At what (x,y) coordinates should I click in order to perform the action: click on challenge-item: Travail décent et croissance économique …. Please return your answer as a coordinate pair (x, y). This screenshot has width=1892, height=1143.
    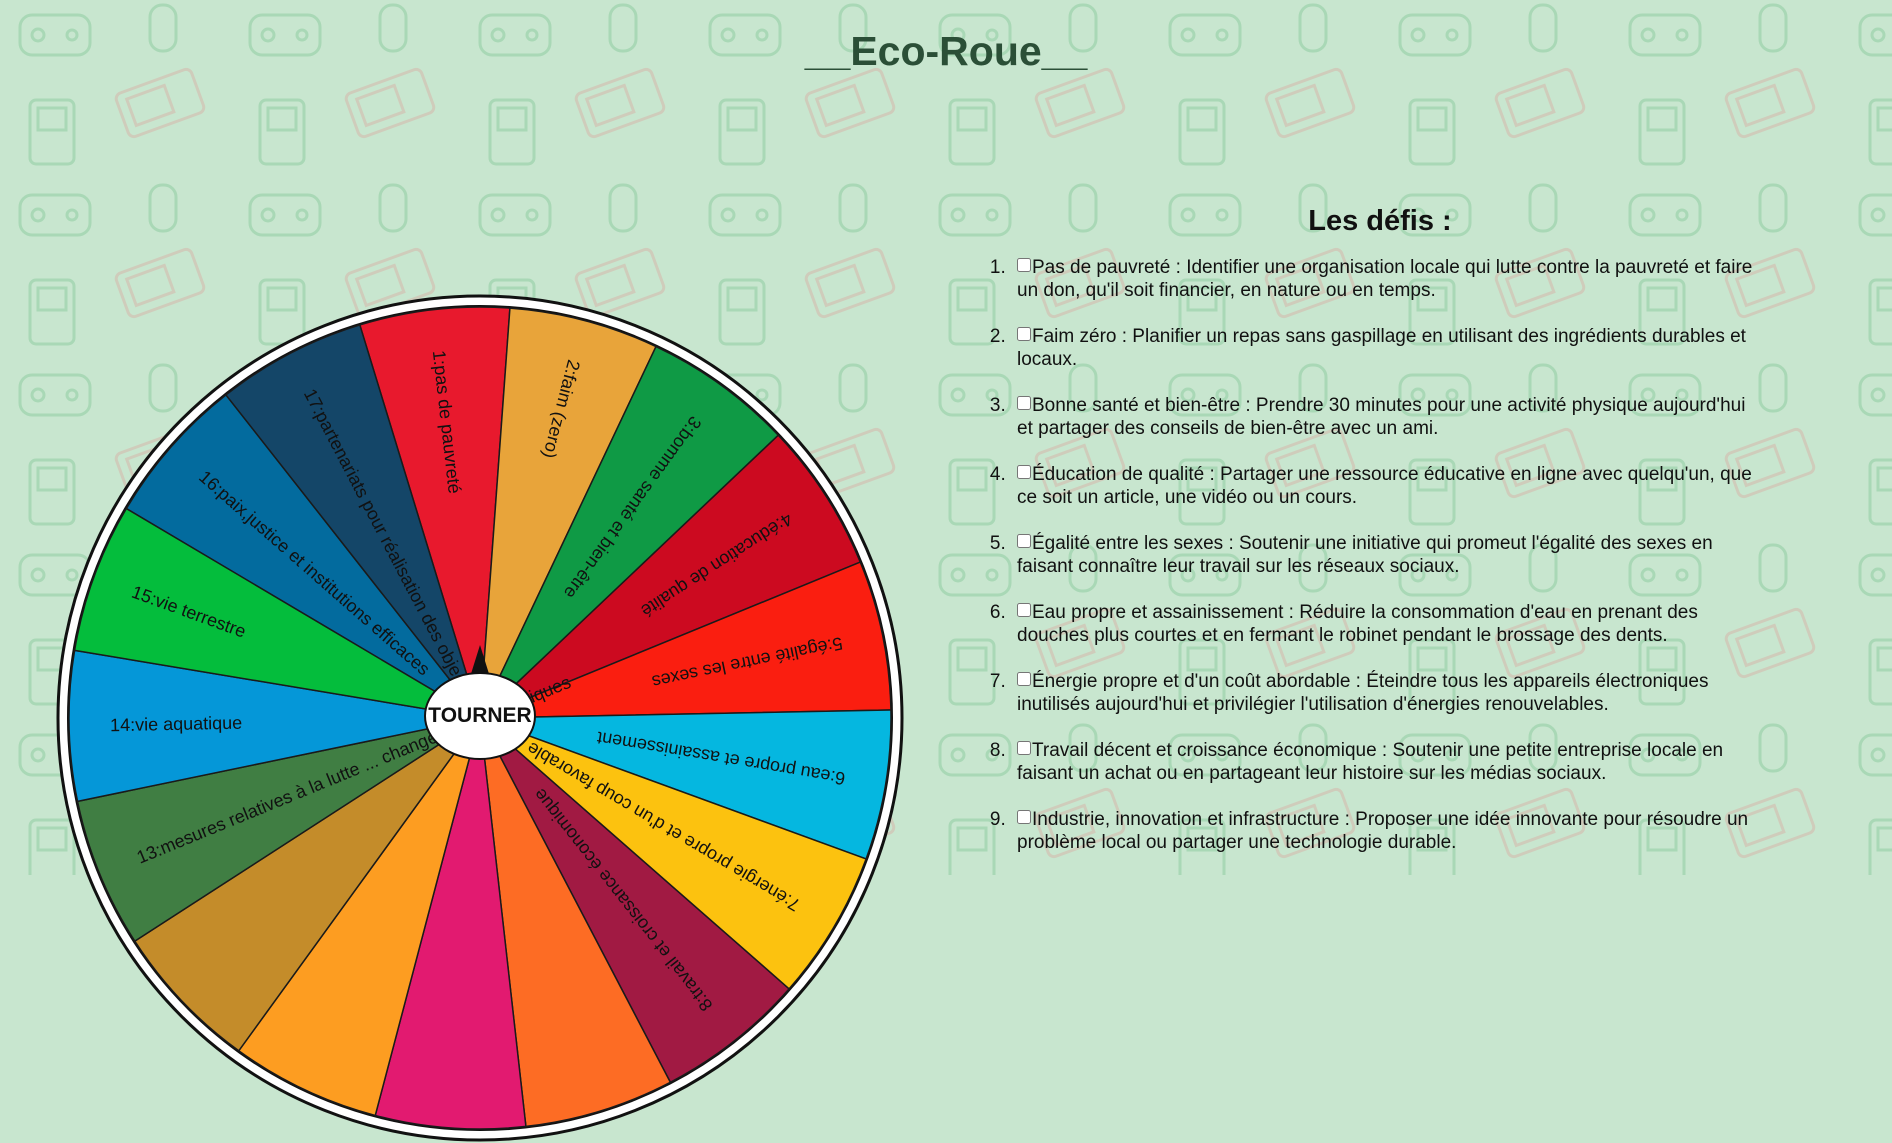
    Looking at the image, I should click on (1388, 762).